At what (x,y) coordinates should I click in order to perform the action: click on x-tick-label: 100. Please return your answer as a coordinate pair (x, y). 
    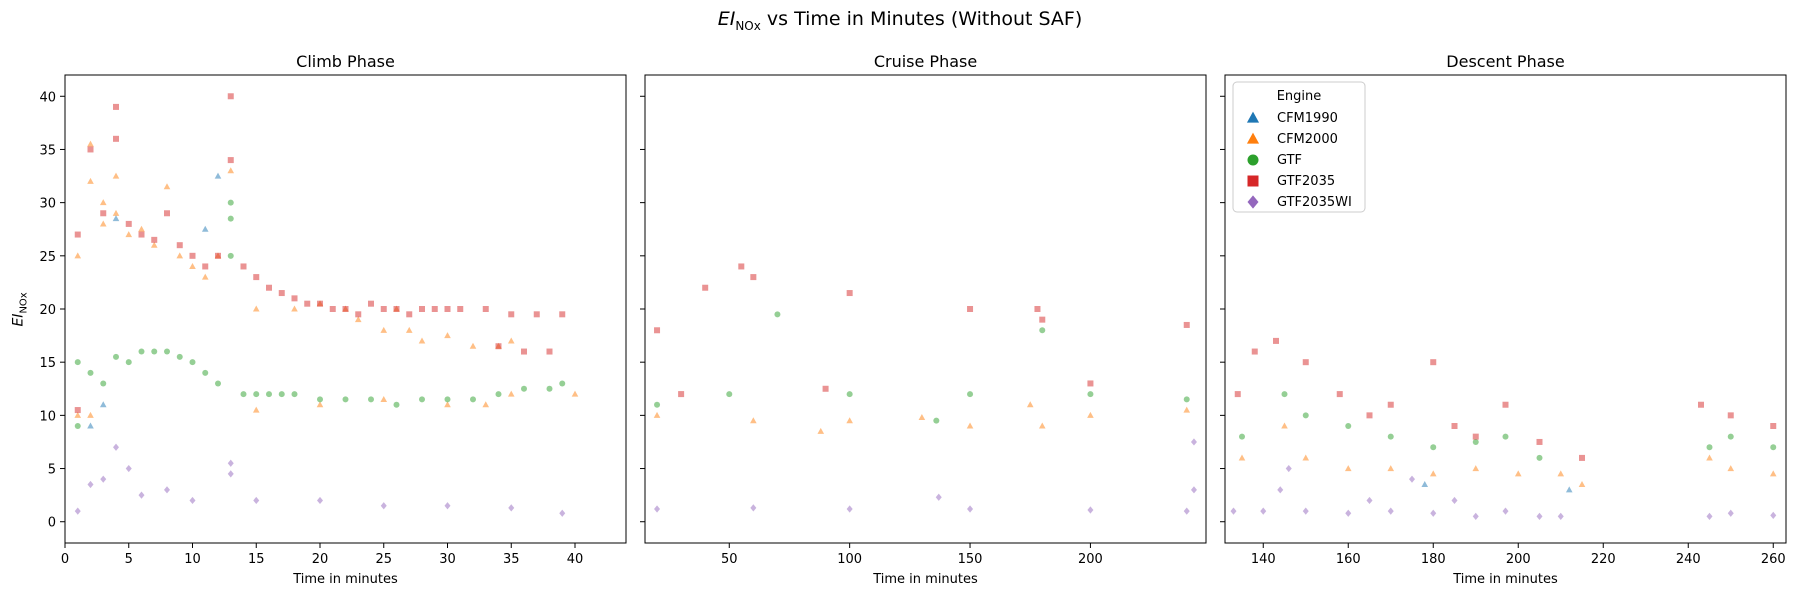
    Looking at the image, I should click on (849, 559).